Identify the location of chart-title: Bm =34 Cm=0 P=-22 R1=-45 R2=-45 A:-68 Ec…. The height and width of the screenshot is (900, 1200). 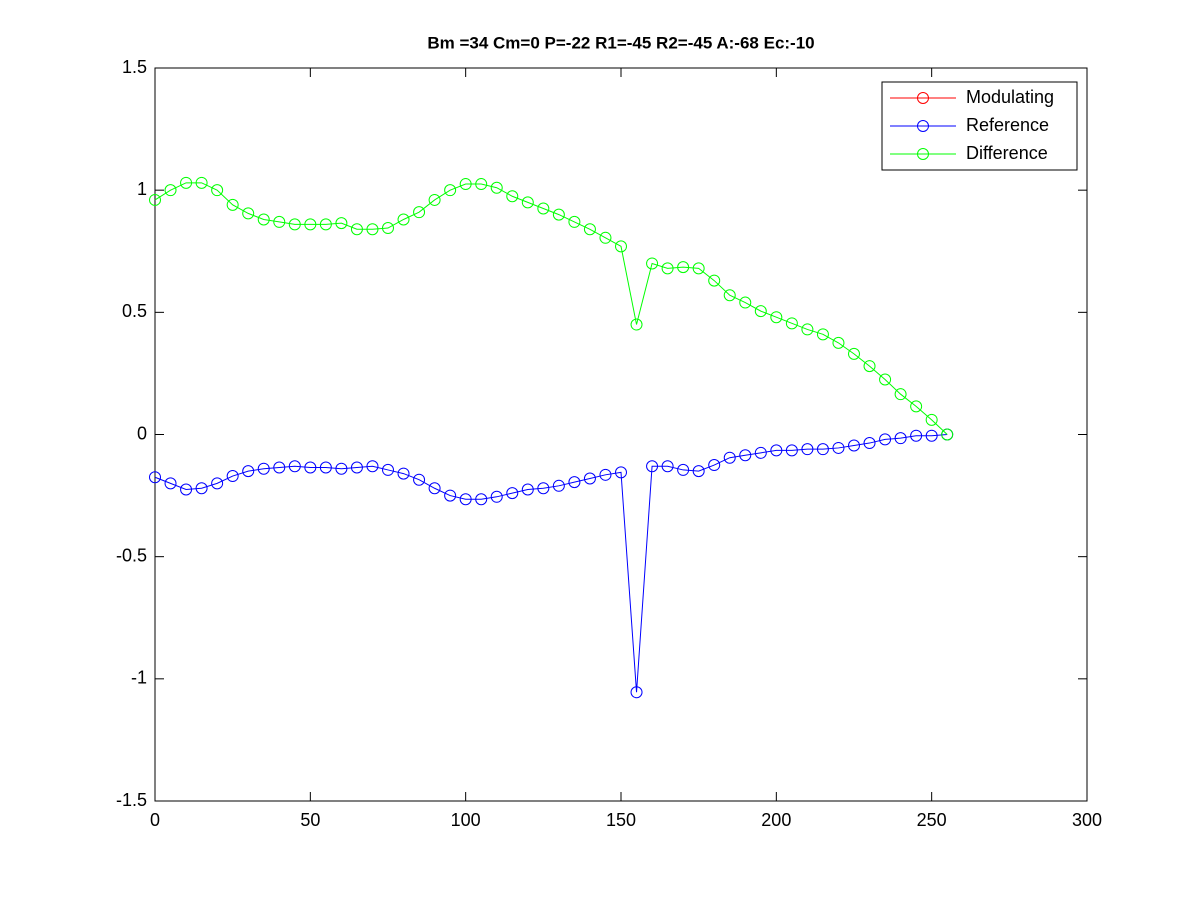
(620, 42).